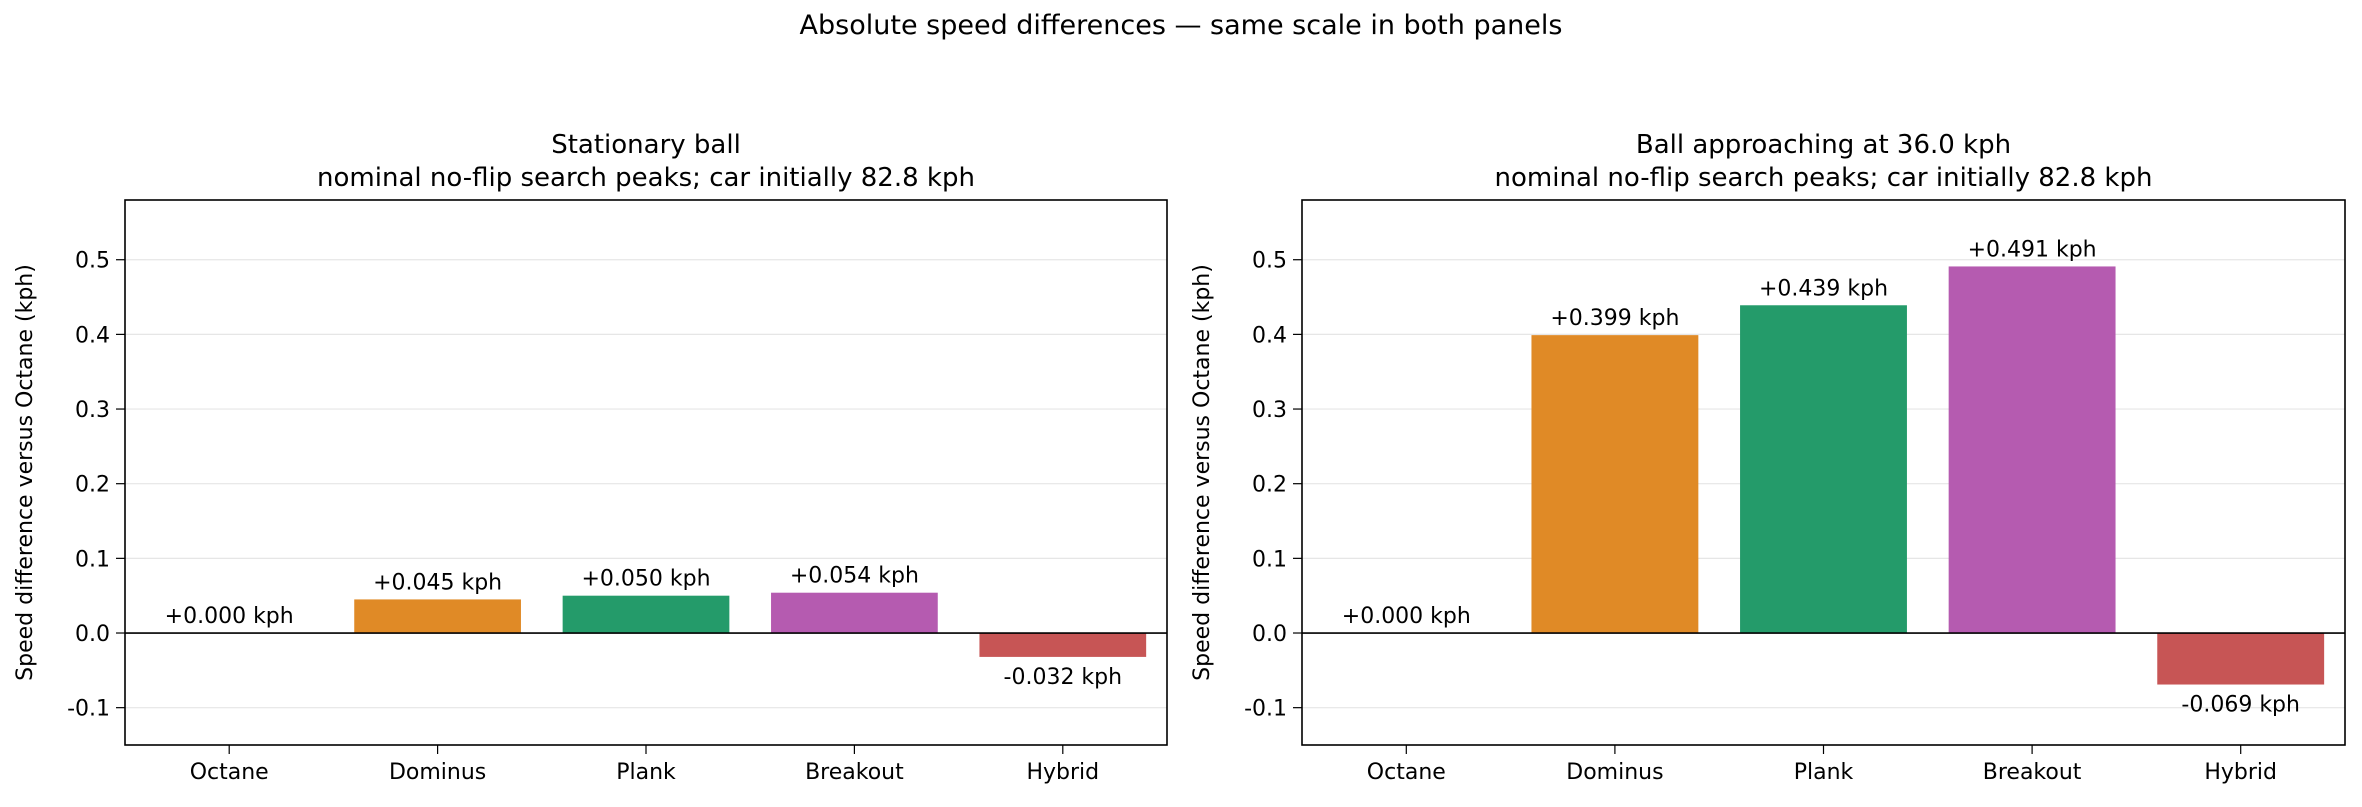 This screenshot has height=807, width=2362. What do you see at coordinates (1823, 288) in the screenshot?
I see `data-label: +0.439 kph` at bounding box center [1823, 288].